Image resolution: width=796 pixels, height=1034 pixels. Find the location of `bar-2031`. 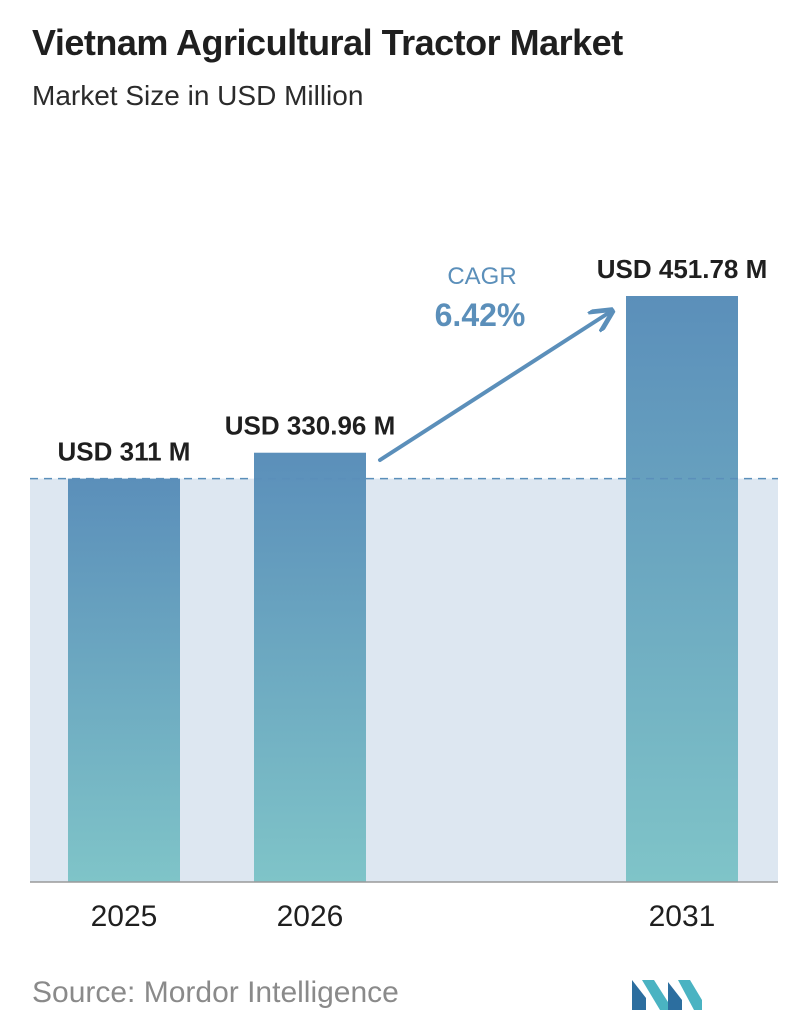

bar-2031 is located at coordinates (682, 589).